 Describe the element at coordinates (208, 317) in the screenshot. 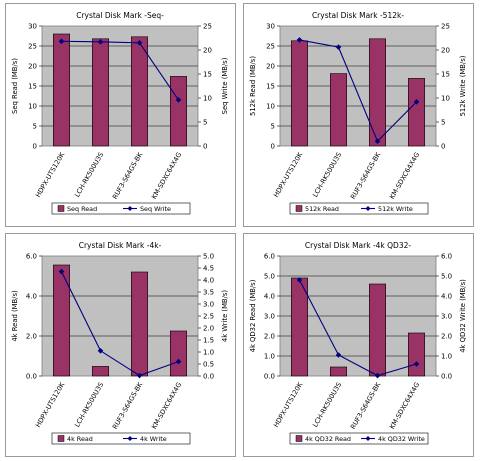

I see `right-tick-label: 2.5` at that location.